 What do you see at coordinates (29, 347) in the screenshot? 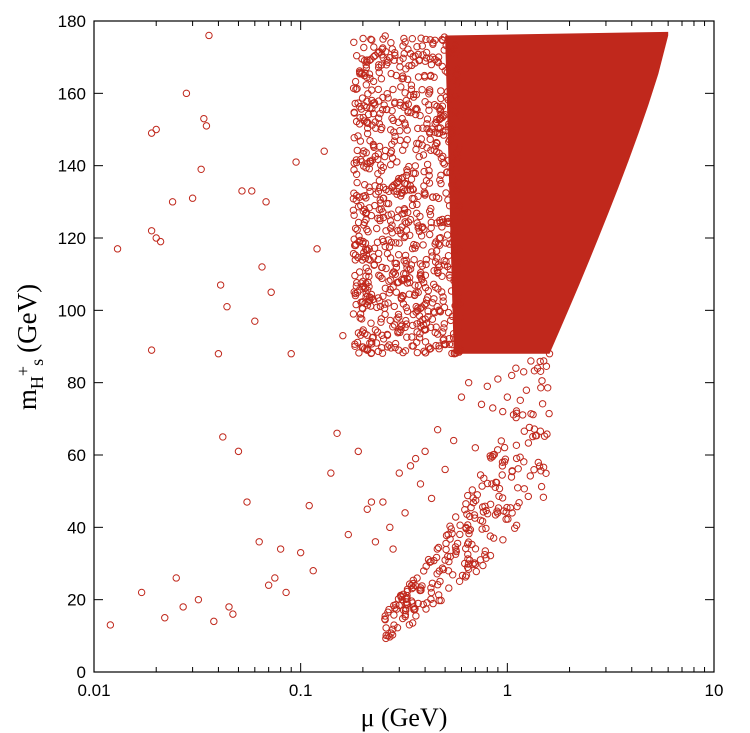
I see `y-axis-title: mH+s(GeV)` at bounding box center [29, 347].